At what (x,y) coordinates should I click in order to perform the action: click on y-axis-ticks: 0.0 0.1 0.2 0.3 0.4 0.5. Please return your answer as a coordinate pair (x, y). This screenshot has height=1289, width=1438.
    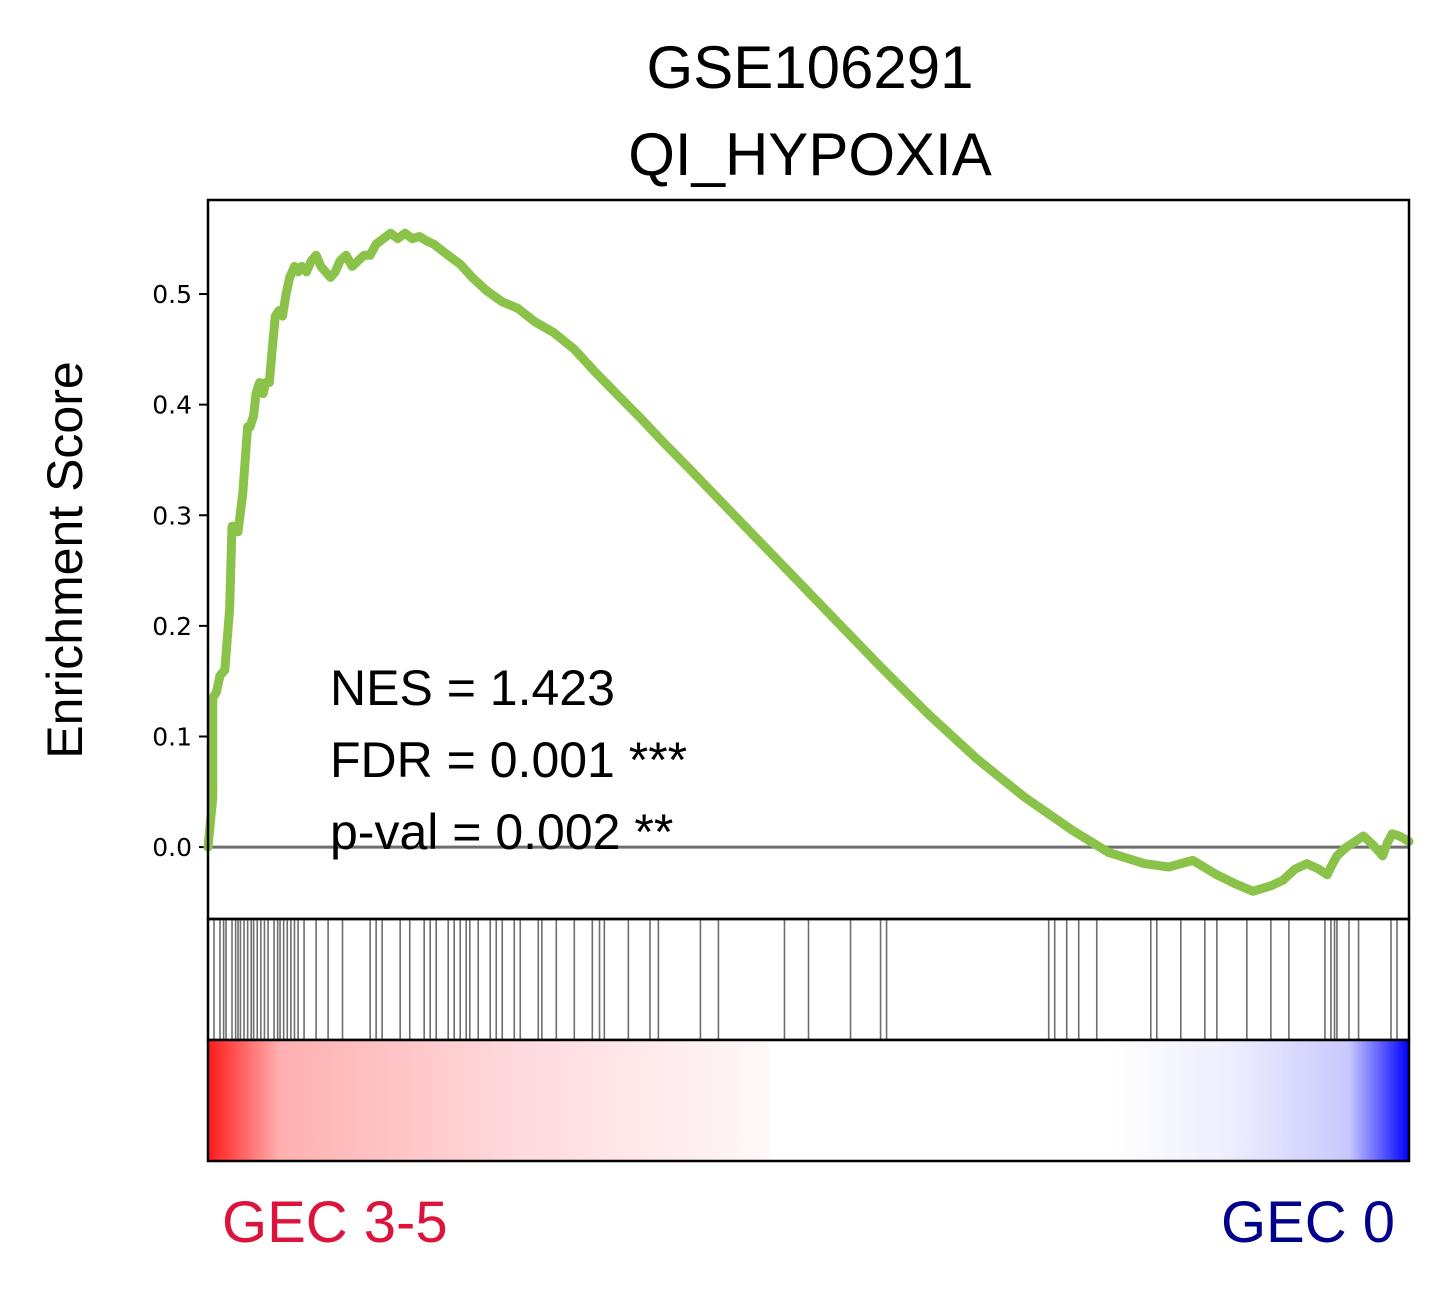
    Looking at the image, I should click on (180, 571).